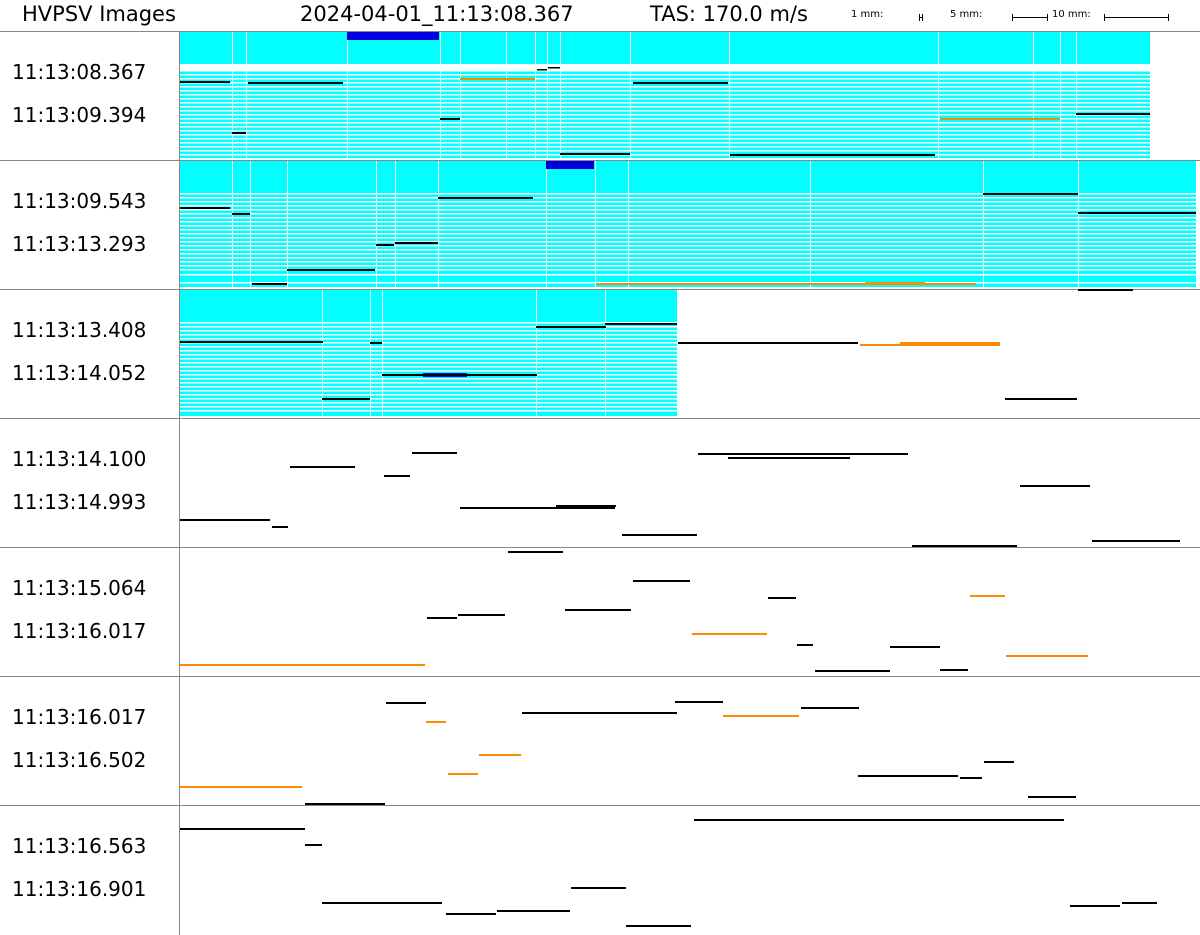  I want to click on probe-title: HVPSV Images, so click(99, 14).